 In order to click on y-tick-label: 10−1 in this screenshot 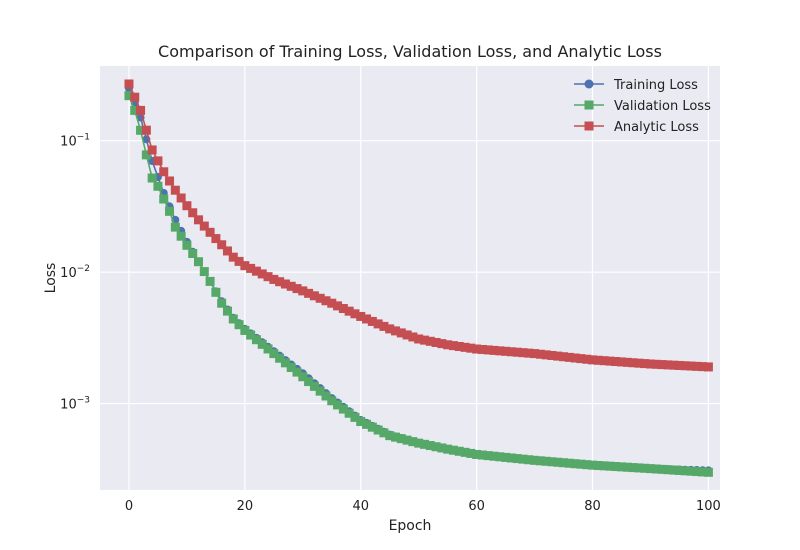, I will do `click(75, 141)`.